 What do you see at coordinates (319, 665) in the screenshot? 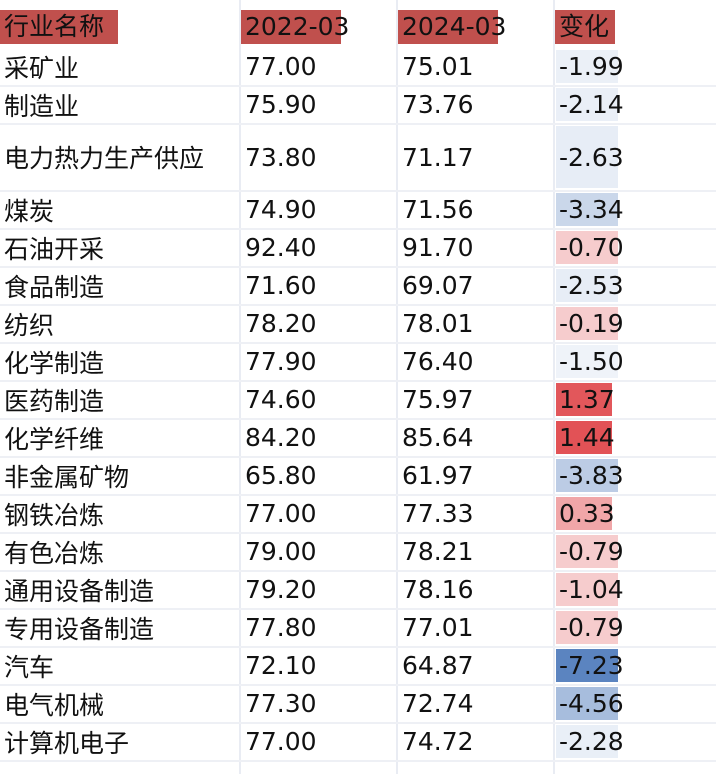
I see `value-2022-cell: 72.10` at bounding box center [319, 665].